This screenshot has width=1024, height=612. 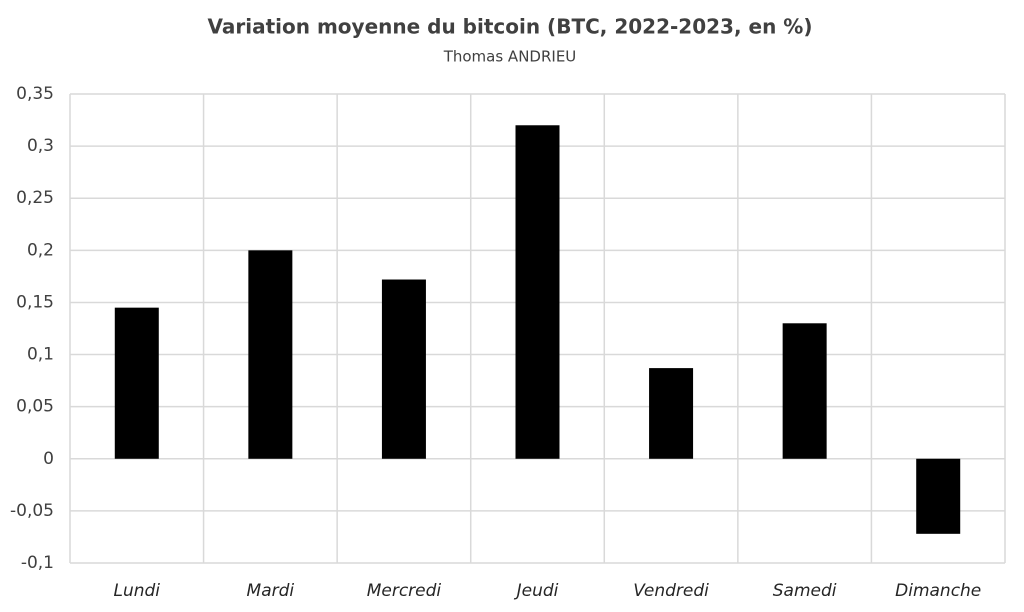 What do you see at coordinates (805, 591) in the screenshot?
I see `x-tick-label: Samedi` at bounding box center [805, 591].